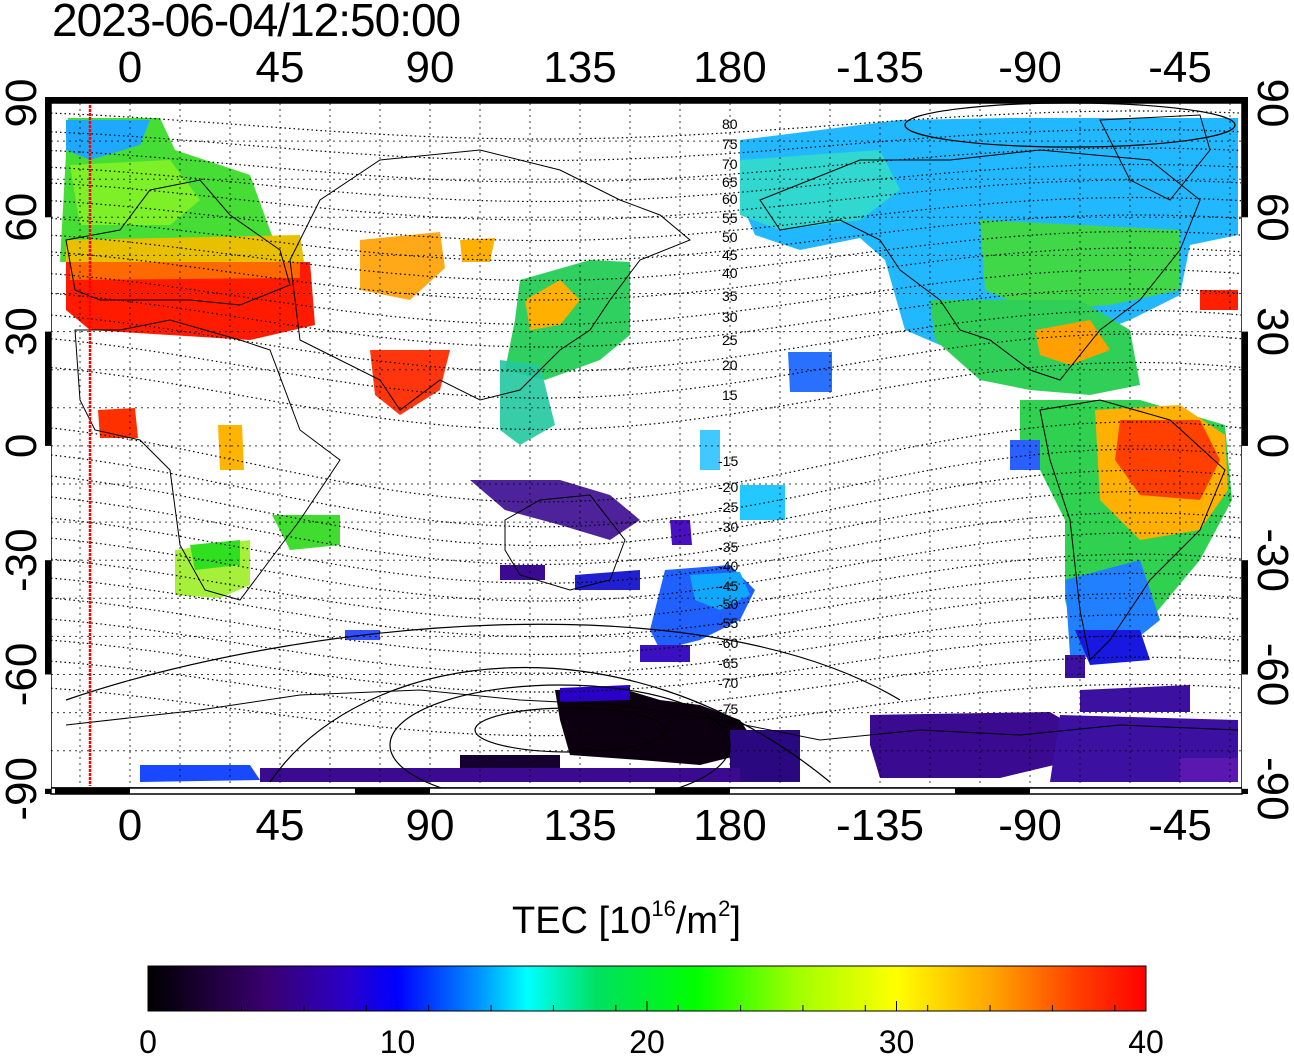 Image resolution: width=1294 pixels, height=1057 pixels. What do you see at coordinates (23, 789) in the screenshot?
I see `lat-tick-left: -90` at bounding box center [23, 789].